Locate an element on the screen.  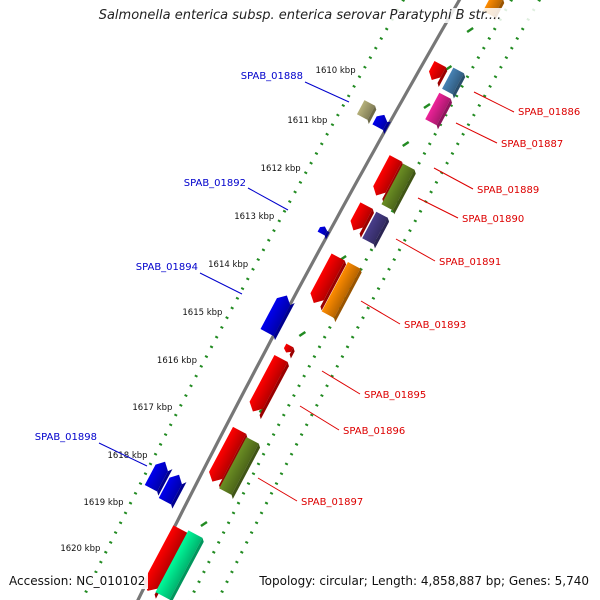
gene-label: SPAB_01893 is located at coordinates (435, 325).